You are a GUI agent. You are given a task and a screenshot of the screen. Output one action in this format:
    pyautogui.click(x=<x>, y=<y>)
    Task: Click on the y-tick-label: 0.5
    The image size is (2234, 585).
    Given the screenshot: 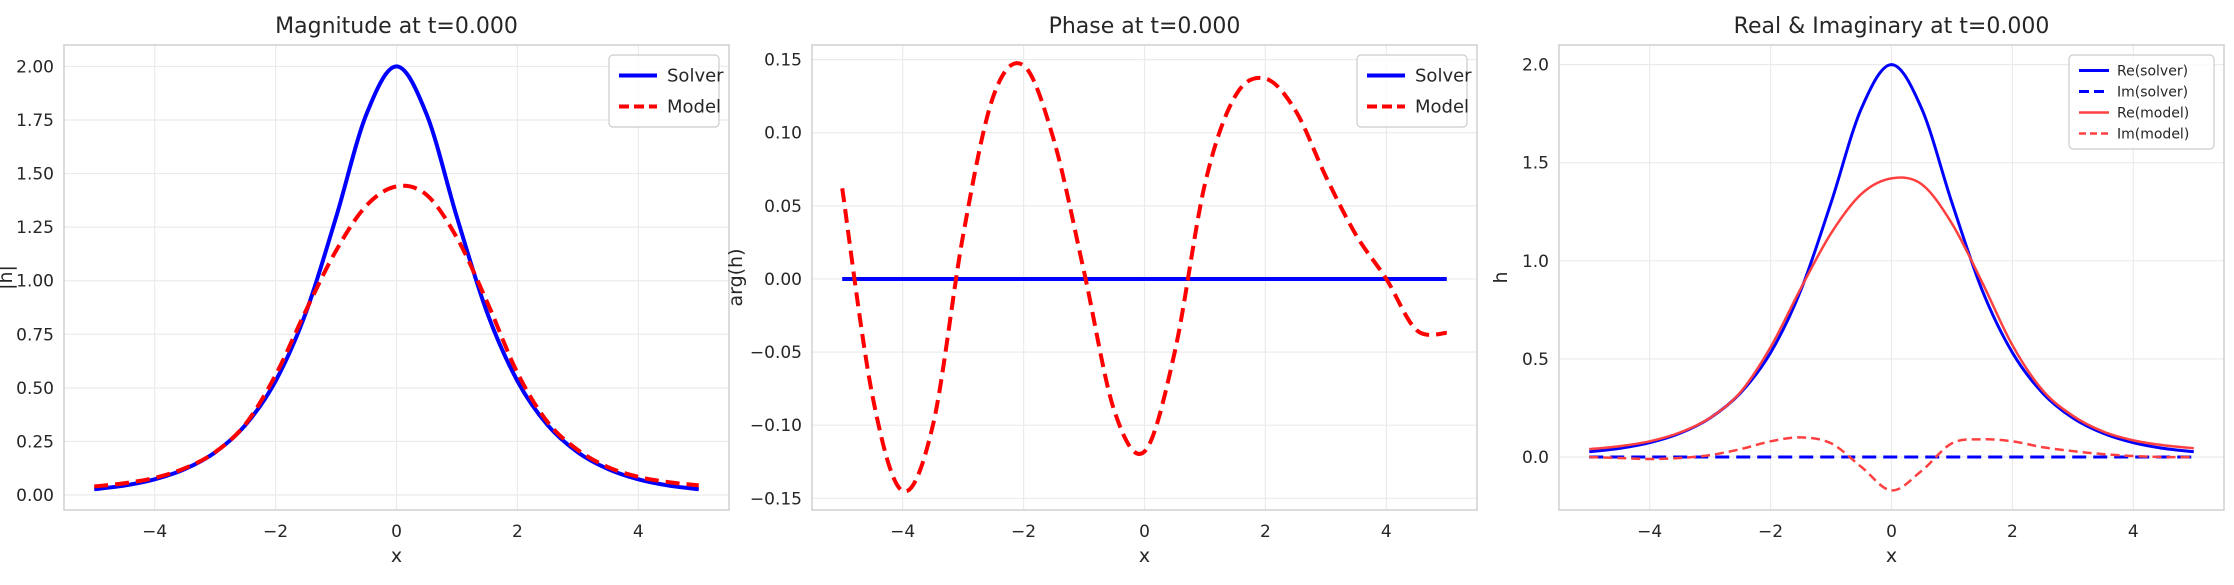 What is the action you would take?
    pyautogui.click(x=1535, y=360)
    